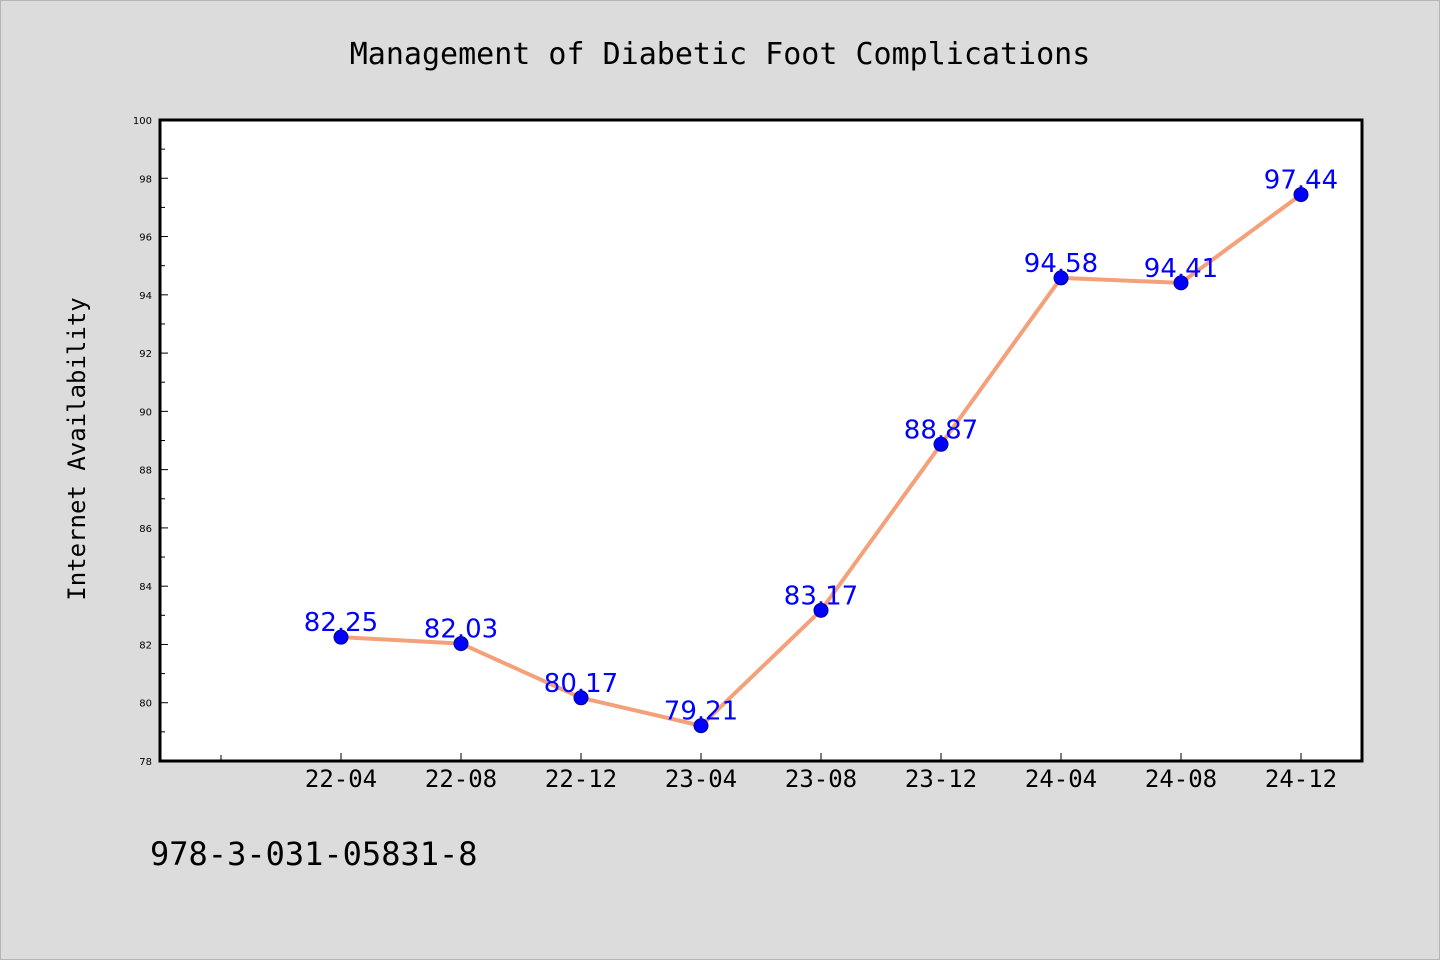 The width and height of the screenshot is (1440, 960). What do you see at coordinates (145, 471) in the screenshot?
I see `y-tick-label: 88` at bounding box center [145, 471].